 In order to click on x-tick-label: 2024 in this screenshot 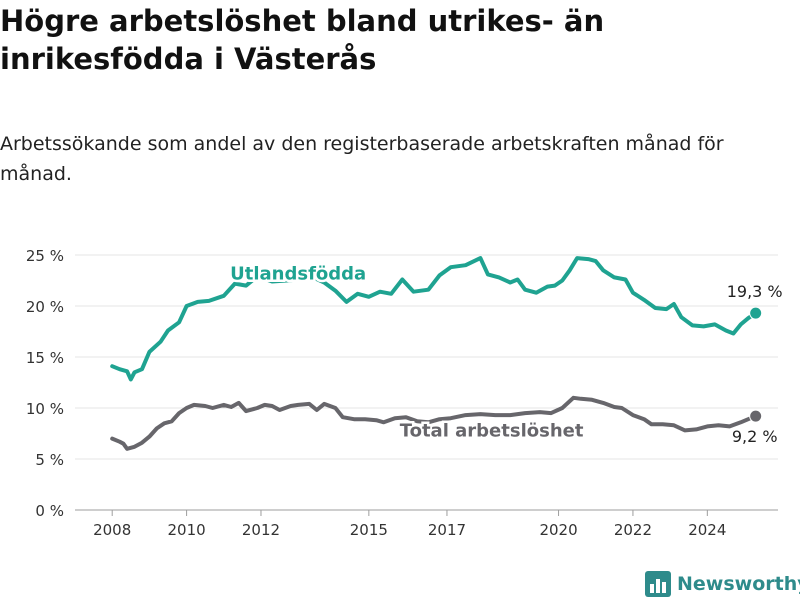, I will do `click(707, 530)`.